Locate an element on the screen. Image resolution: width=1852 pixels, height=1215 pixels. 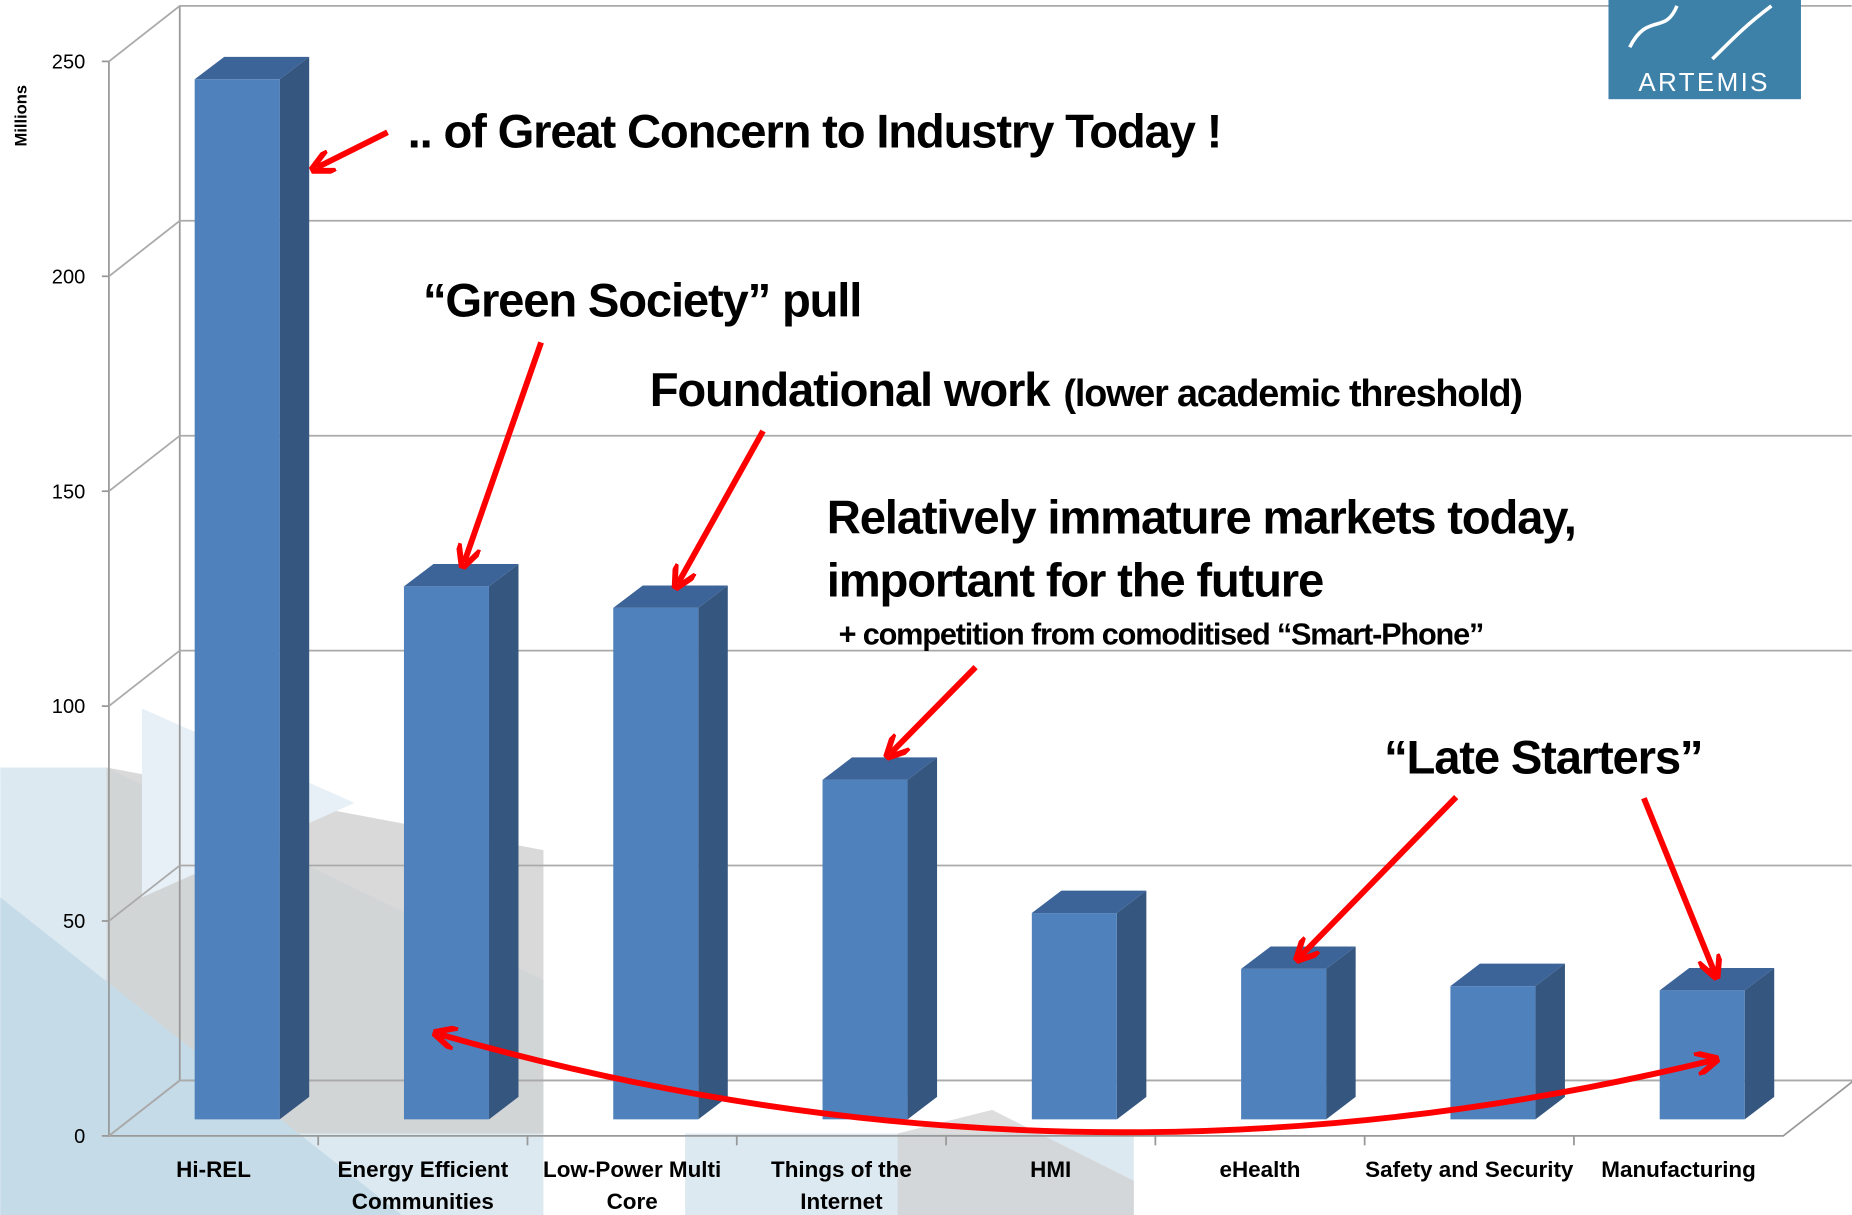
curved-arrow is located at coordinates (1076, 1085).